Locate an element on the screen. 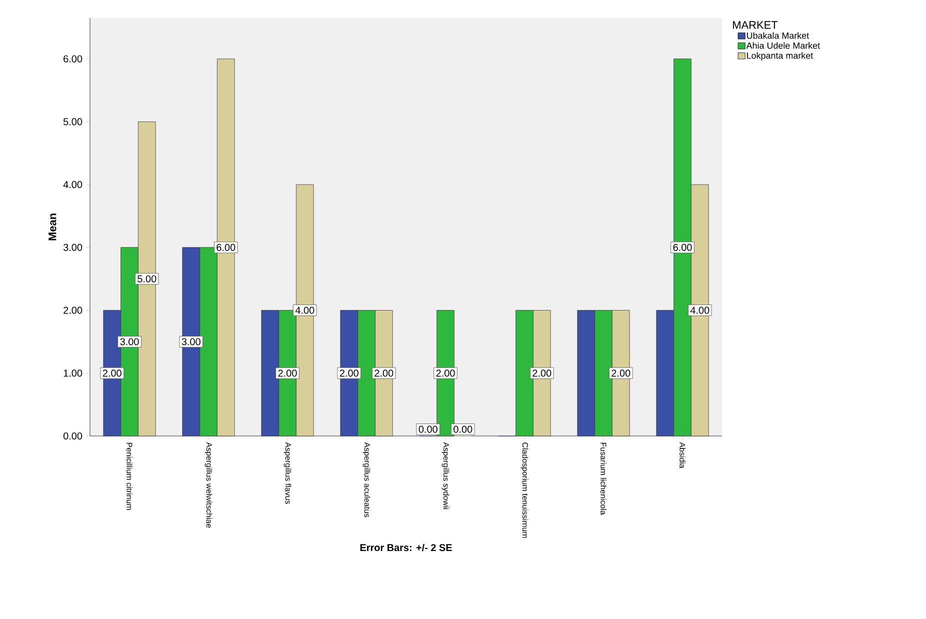 Image resolution: width=926 pixels, height=619 pixels. y-tick-label: 4.00 is located at coordinates (72, 184).